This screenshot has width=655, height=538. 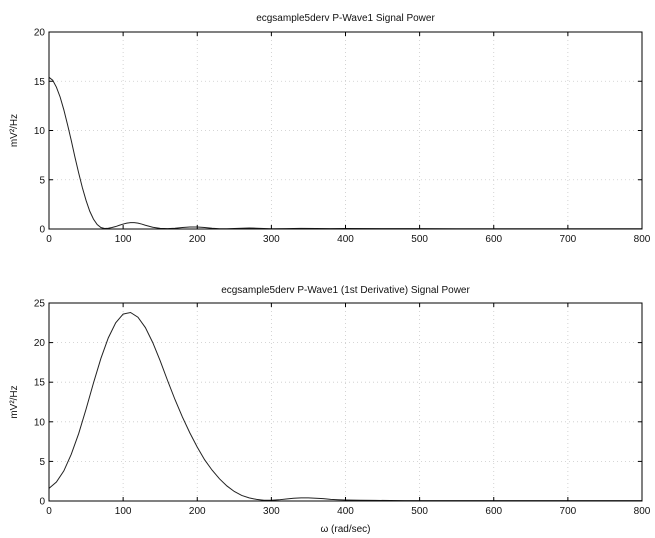 I want to click on plot-bottom-x-tick-label: 0, so click(x=49, y=511).